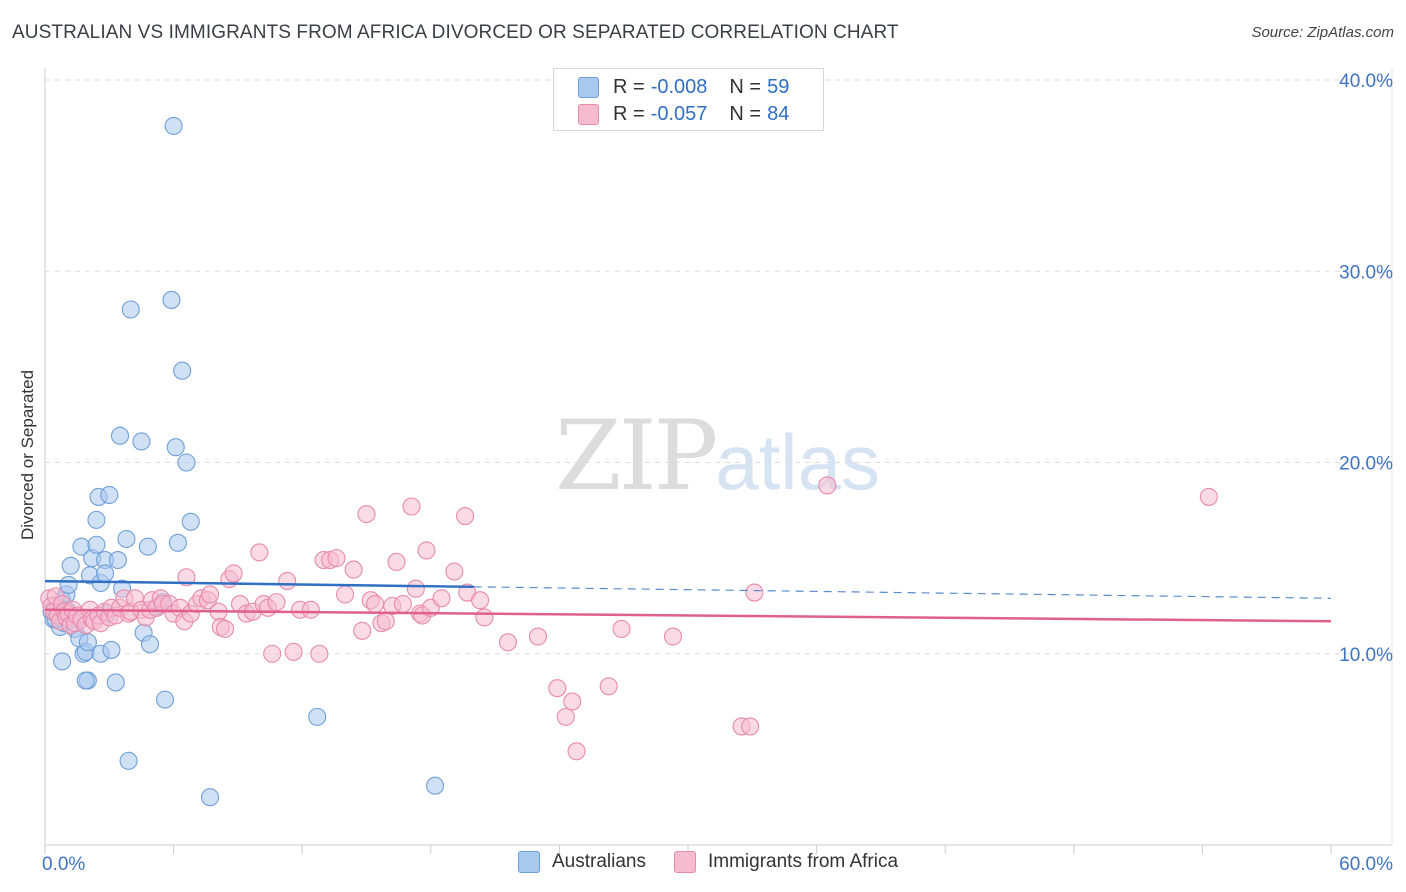  What do you see at coordinates (1366, 81) in the screenshot?
I see `y-tick-label: 40.0%` at bounding box center [1366, 81].